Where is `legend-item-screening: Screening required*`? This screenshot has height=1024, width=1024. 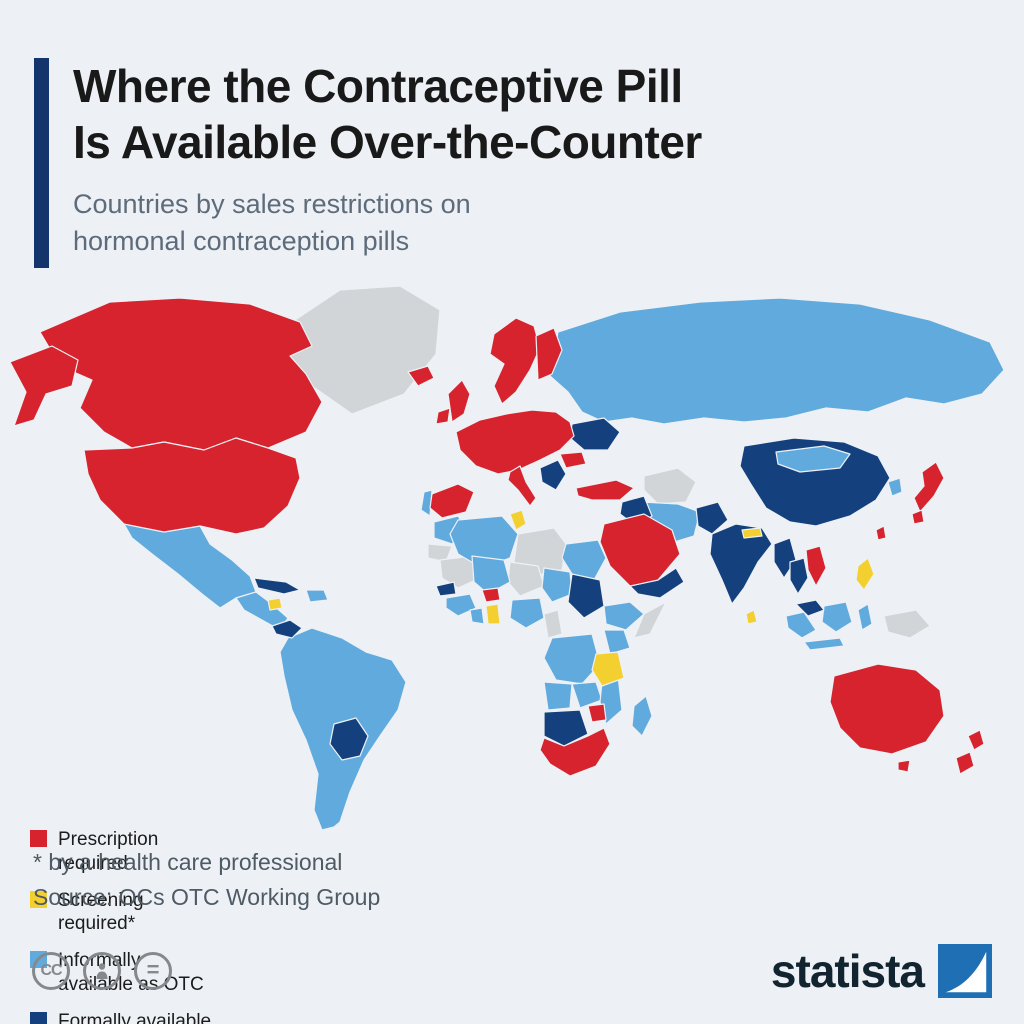
legend-item-screening: Screening required* is located at coordinates (122, 913).